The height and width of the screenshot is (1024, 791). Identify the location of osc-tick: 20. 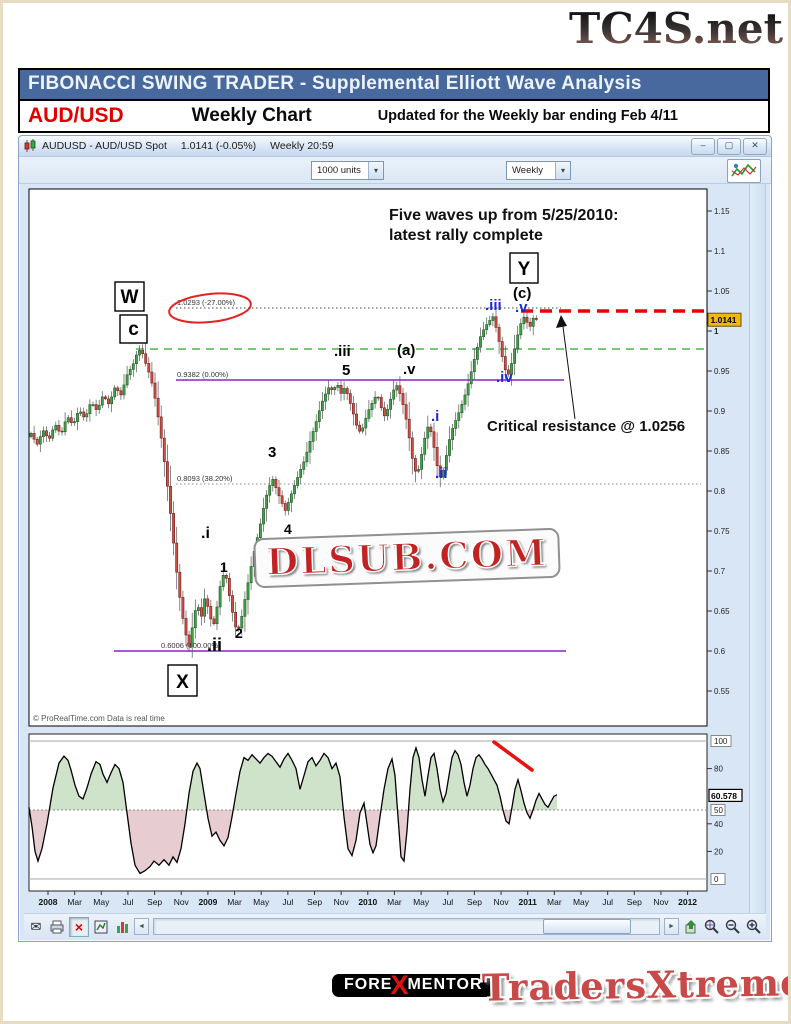
(718, 851).